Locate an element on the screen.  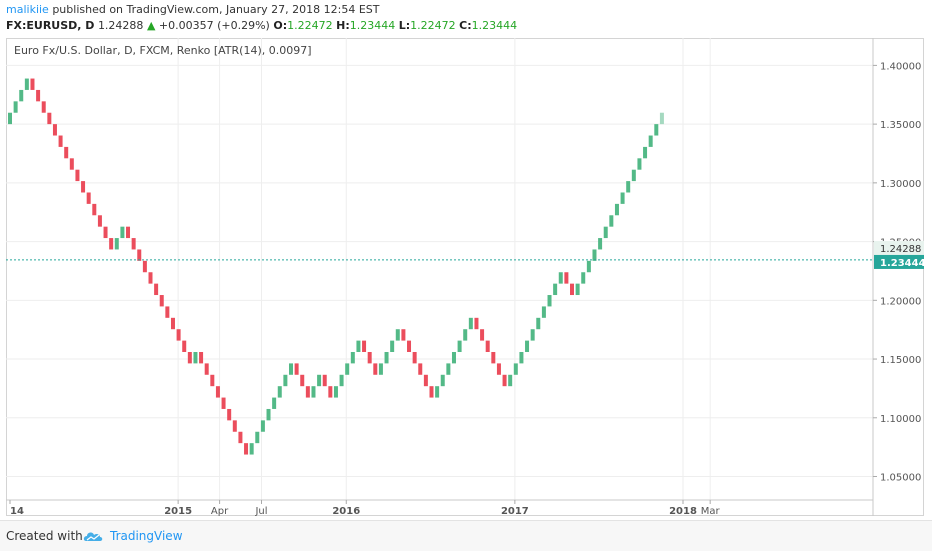
last-price-badge: 1.24288 is located at coordinates (899, 247).